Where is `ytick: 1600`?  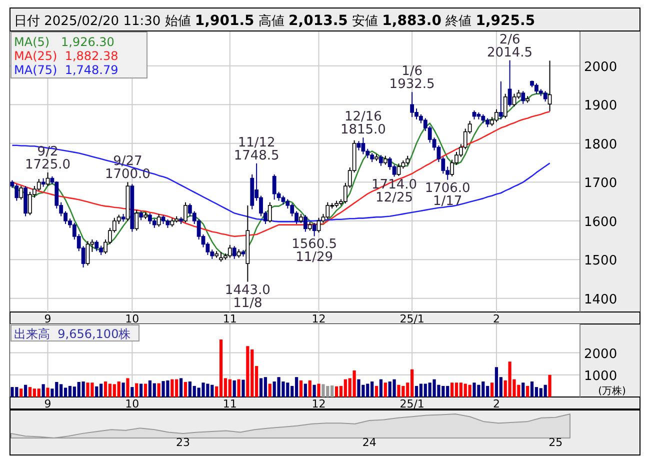 ytick: 1600 is located at coordinates (601, 222).